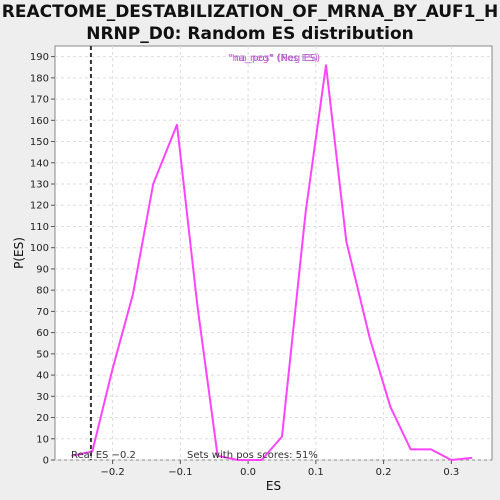 The image size is (500, 500). Describe the element at coordinates (103, 455) in the screenshot. I see `real-es-annotation: Real ES −0.2` at that location.